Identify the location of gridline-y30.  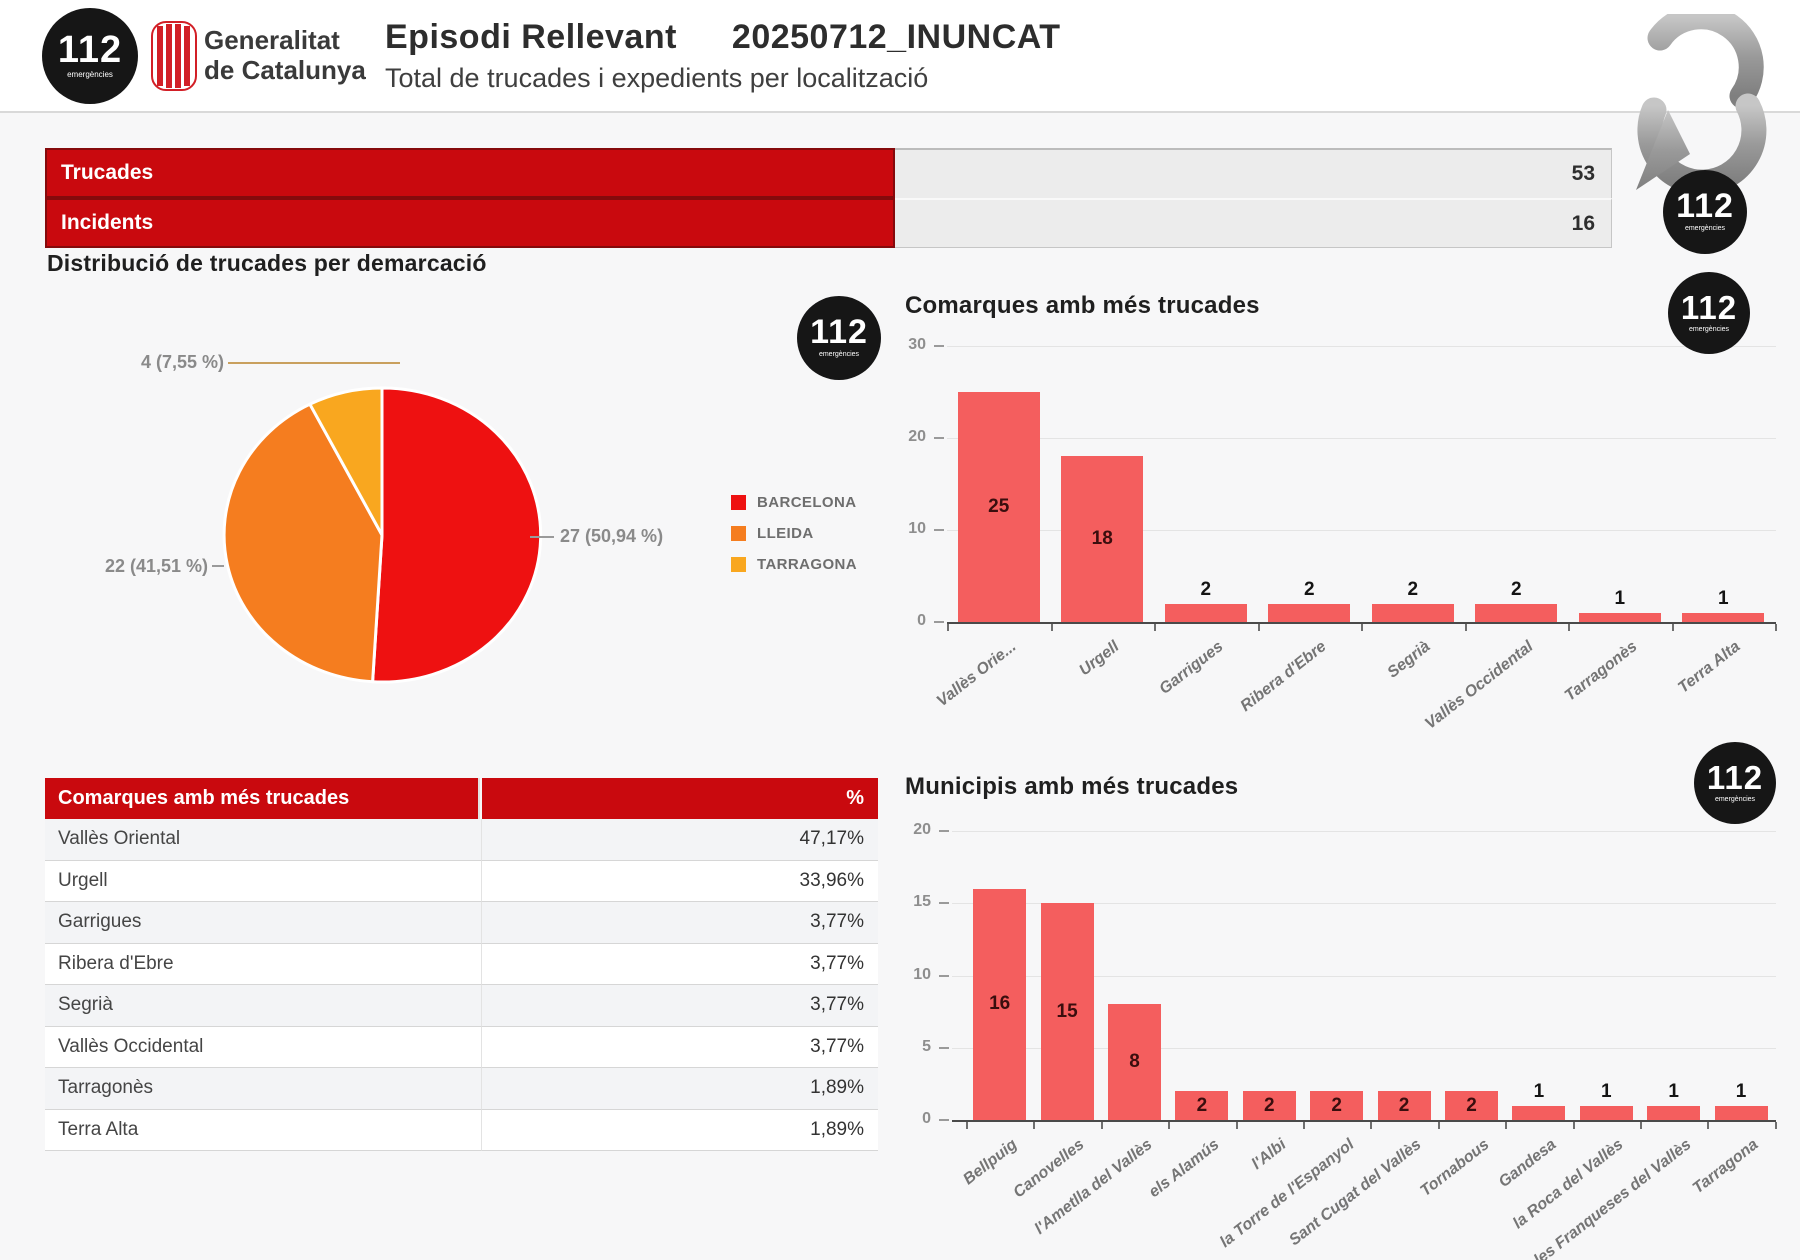
(1361, 346).